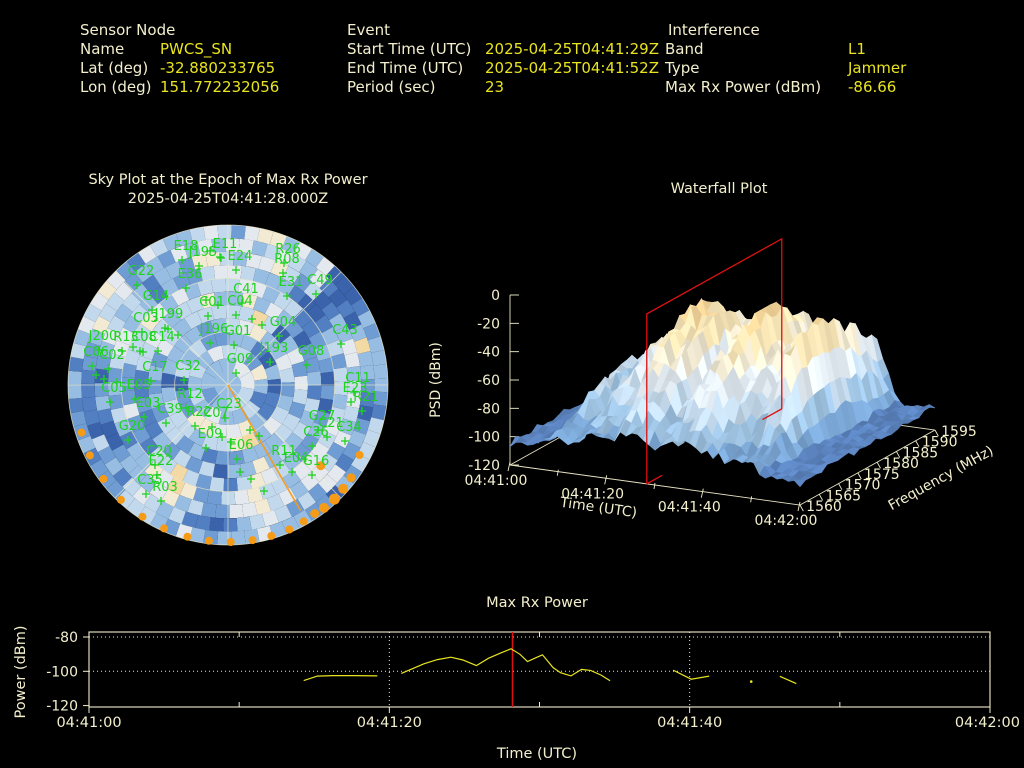 This screenshot has width=1024, height=768. What do you see at coordinates (882, 475) in the screenshot?
I see `freq-tick-label: 1575` at bounding box center [882, 475].